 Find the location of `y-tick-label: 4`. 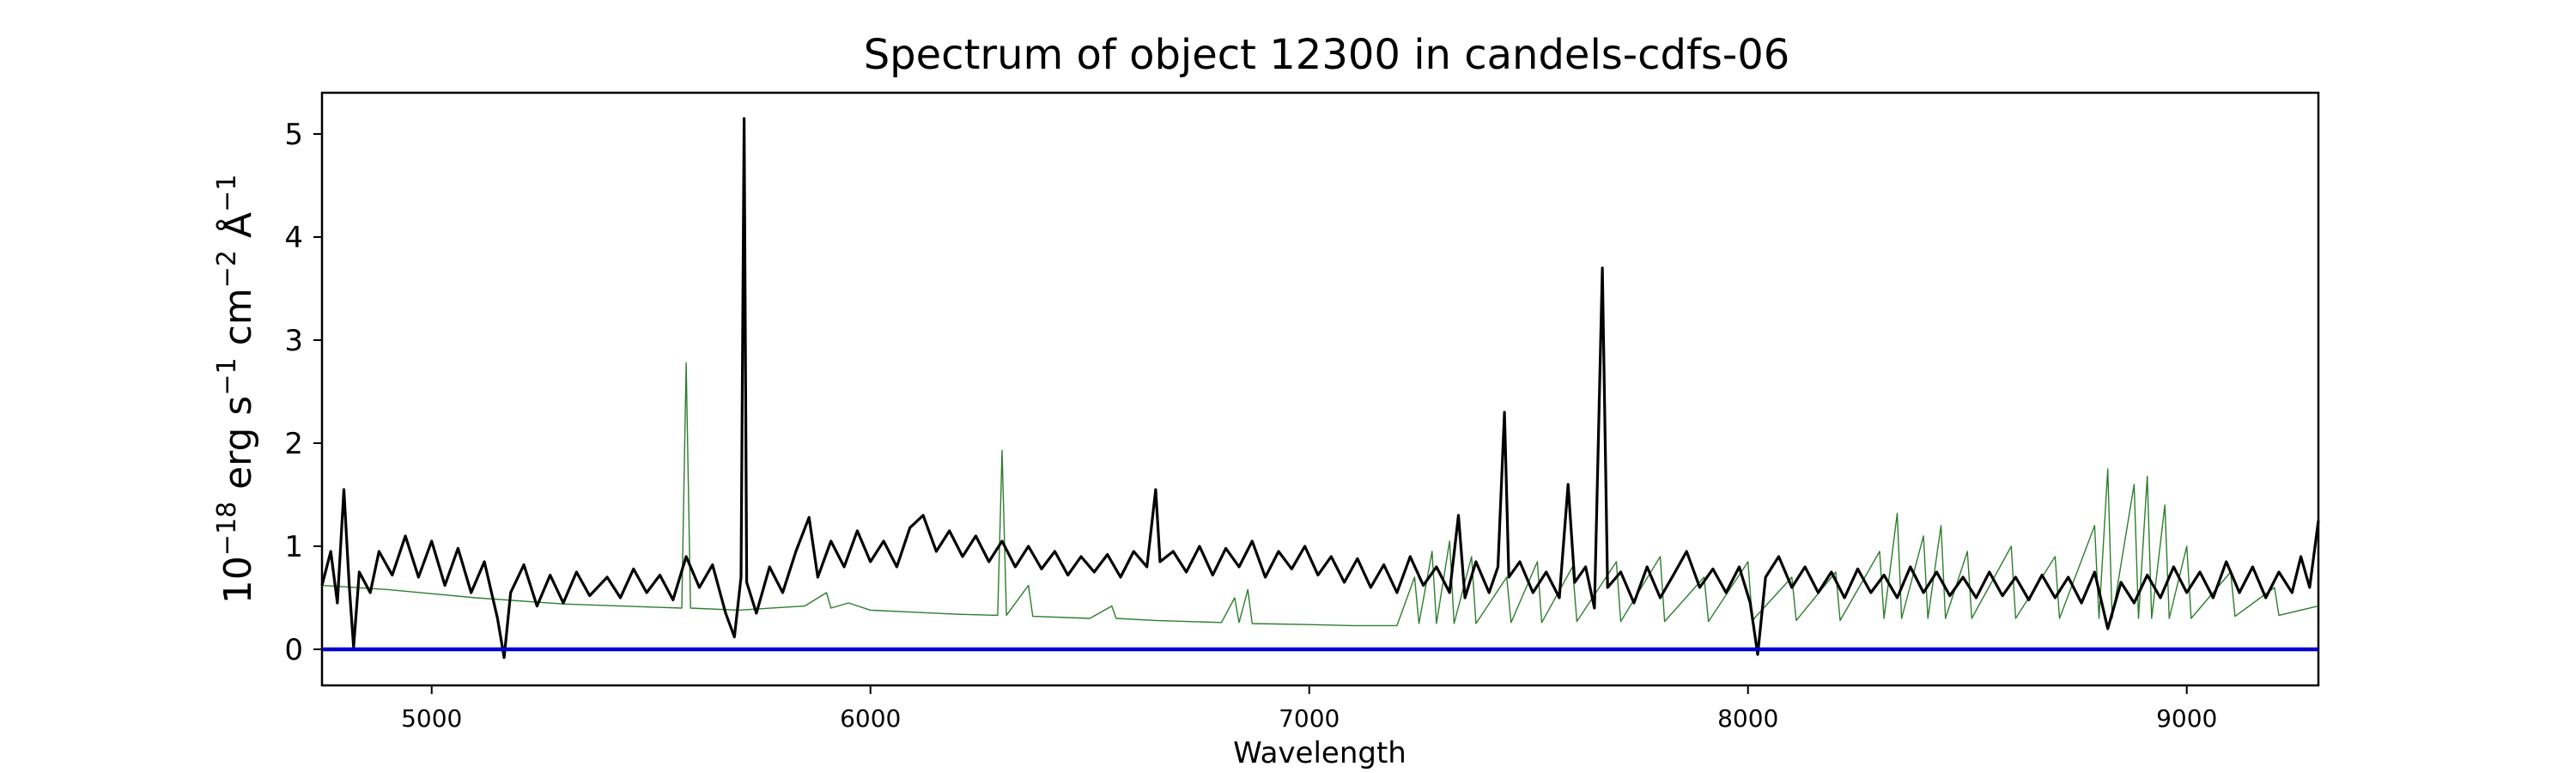

y-tick-label: 4 is located at coordinates (293, 238).